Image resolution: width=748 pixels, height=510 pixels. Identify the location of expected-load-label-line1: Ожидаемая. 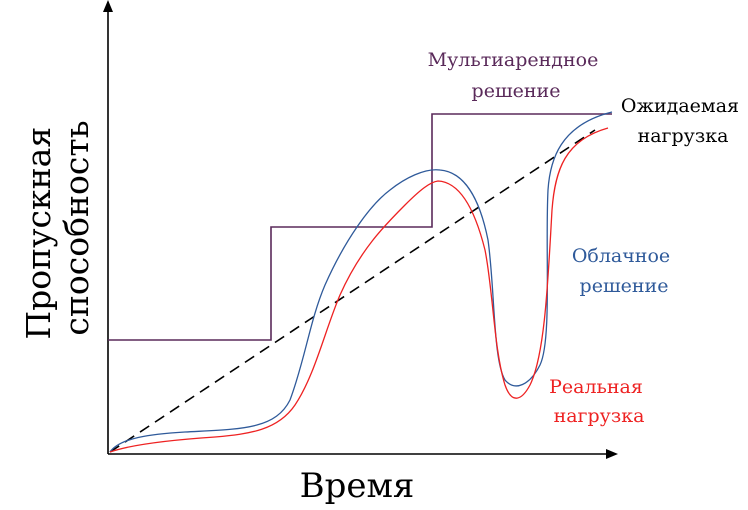
(680, 106).